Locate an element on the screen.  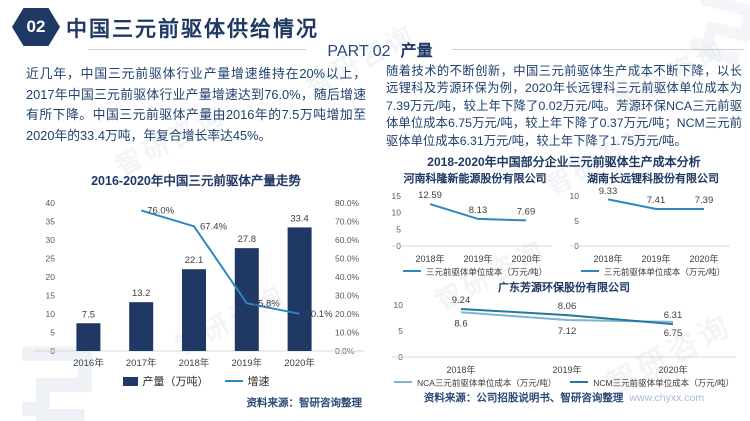
henan-chart-legend: 三元前驱体单位成本（万元/吨） is located at coordinates (475, 272).